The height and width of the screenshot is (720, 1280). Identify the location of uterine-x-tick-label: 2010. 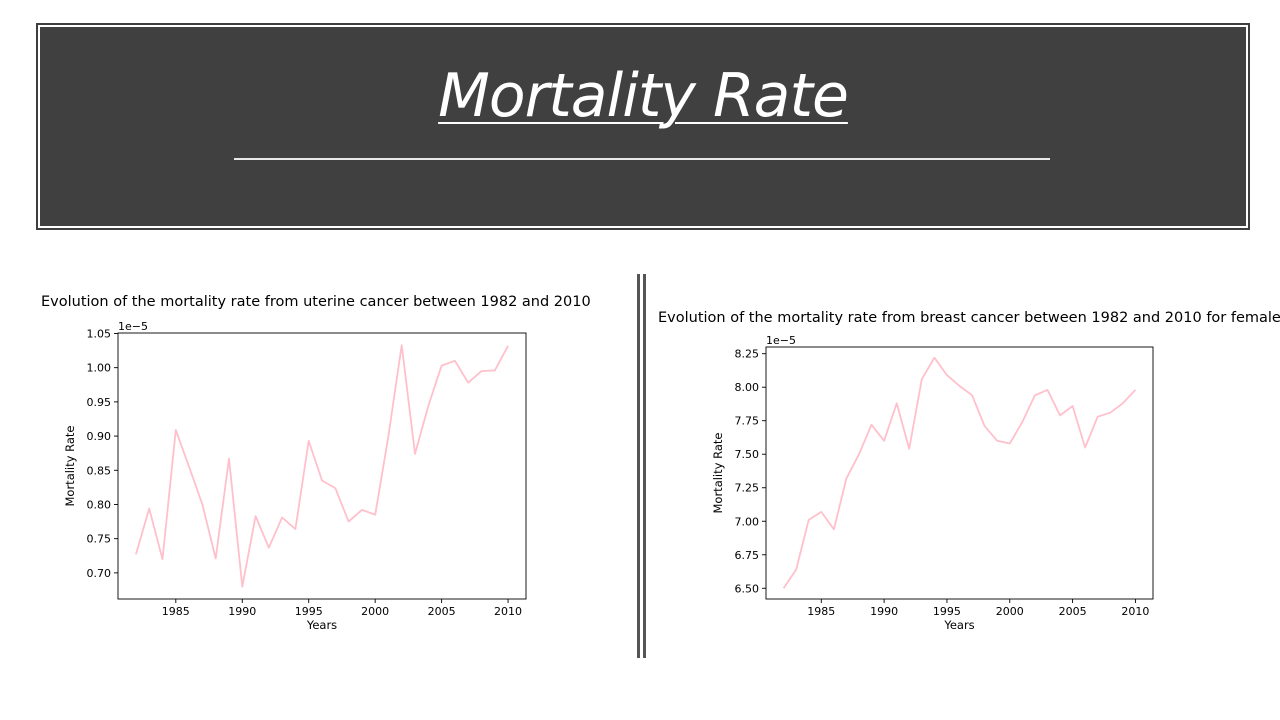
(508, 611).